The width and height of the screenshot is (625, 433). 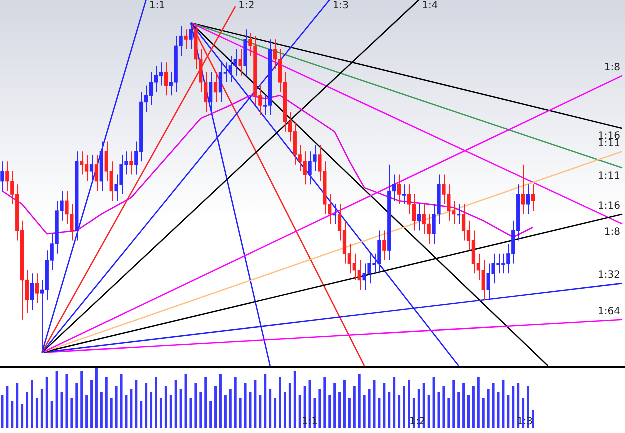 What do you see at coordinates (246, 6) in the screenshot?
I see `series-label: 1:2` at bounding box center [246, 6].